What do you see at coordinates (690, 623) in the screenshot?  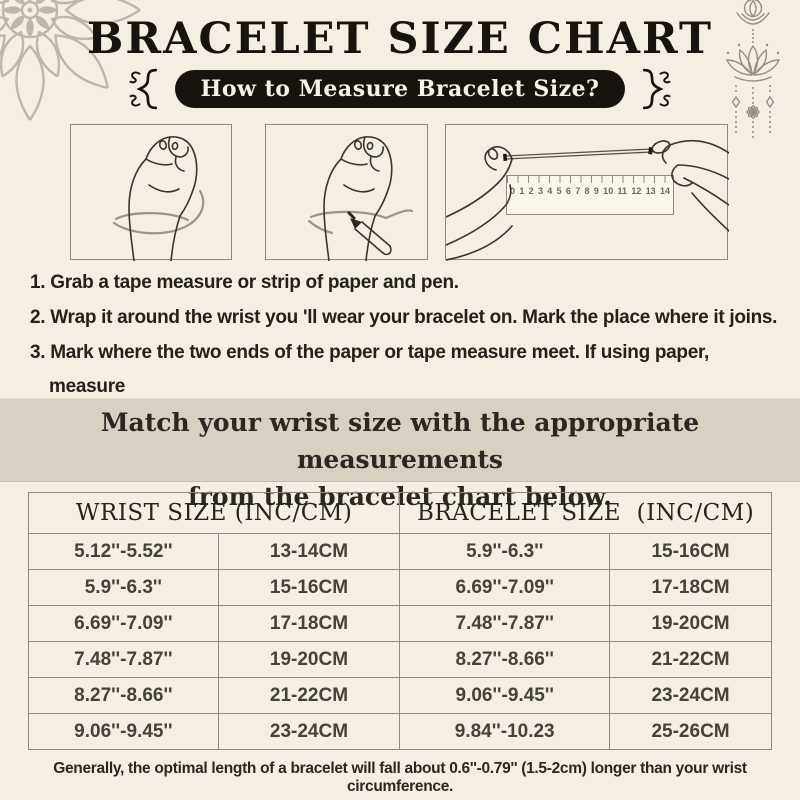 I see `bracelet-cm: 19-20CM` at bounding box center [690, 623].